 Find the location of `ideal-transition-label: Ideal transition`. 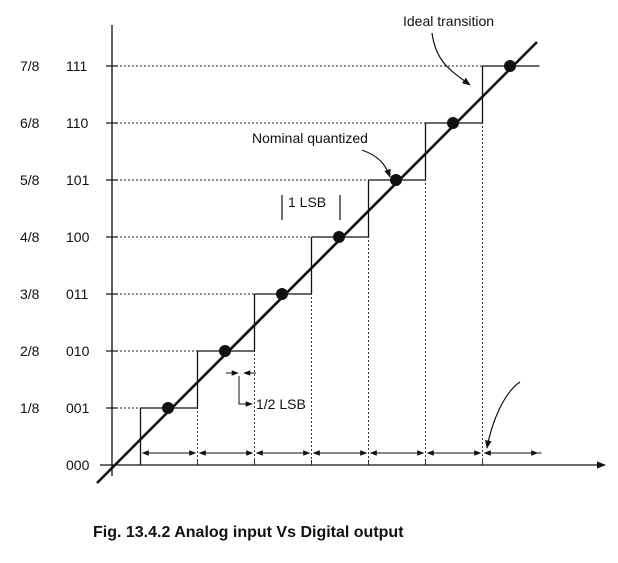

ideal-transition-label: Ideal transition is located at coordinates (448, 21).